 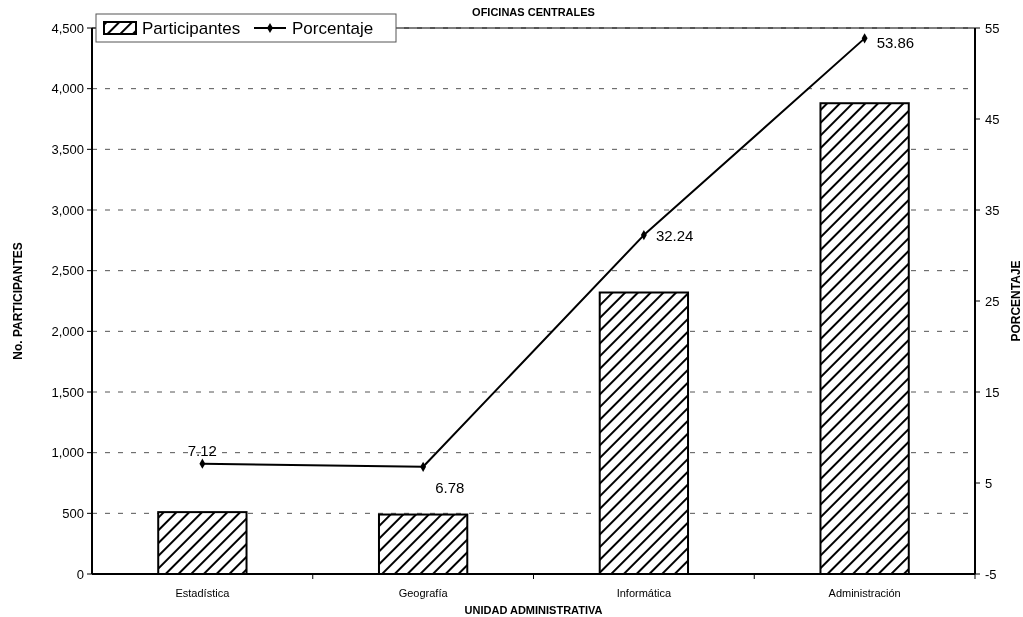 I want to click on y-tick-label: 500, so click(x=73, y=513).